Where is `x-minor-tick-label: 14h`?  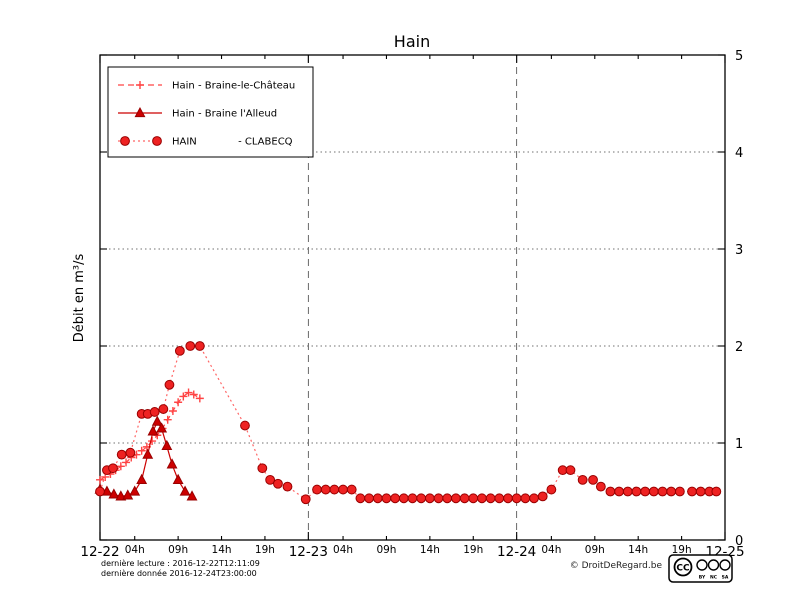
x-minor-tick-label: 14h is located at coordinates (222, 550).